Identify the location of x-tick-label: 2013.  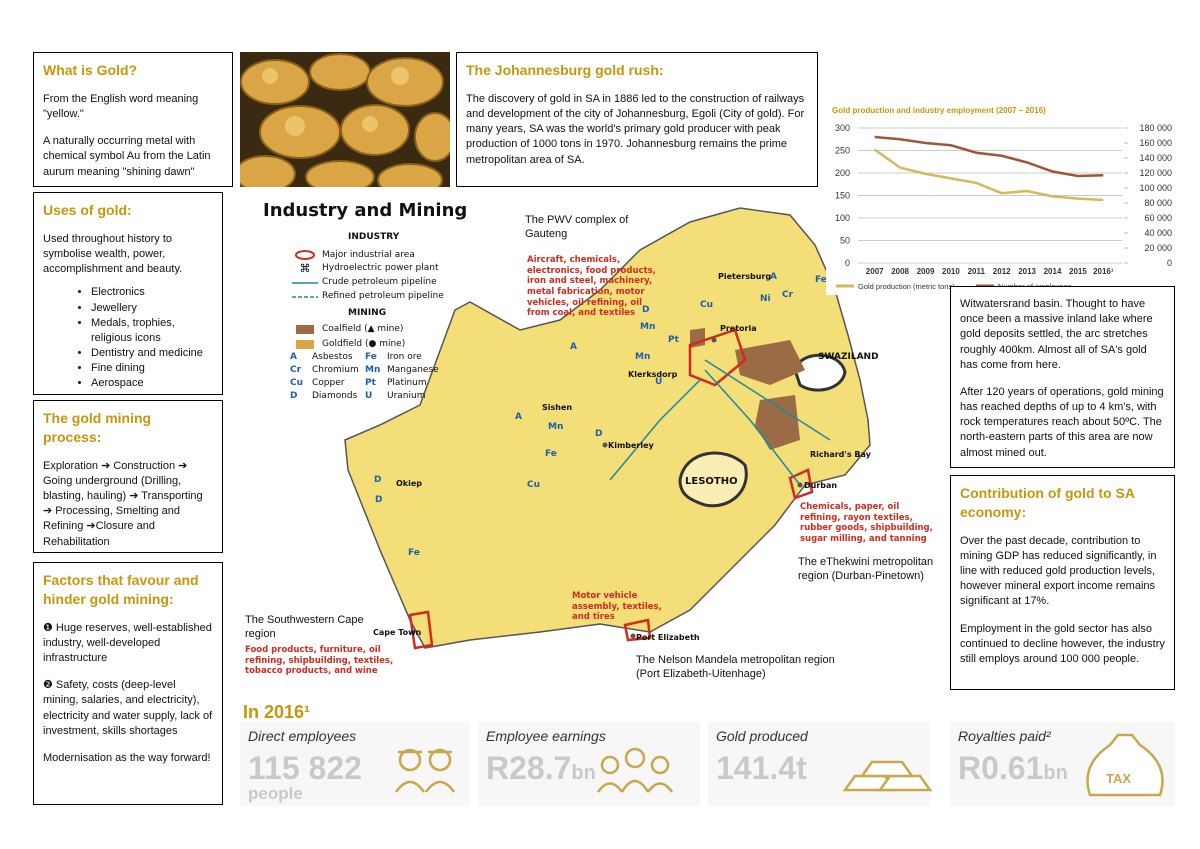
(1027, 271).